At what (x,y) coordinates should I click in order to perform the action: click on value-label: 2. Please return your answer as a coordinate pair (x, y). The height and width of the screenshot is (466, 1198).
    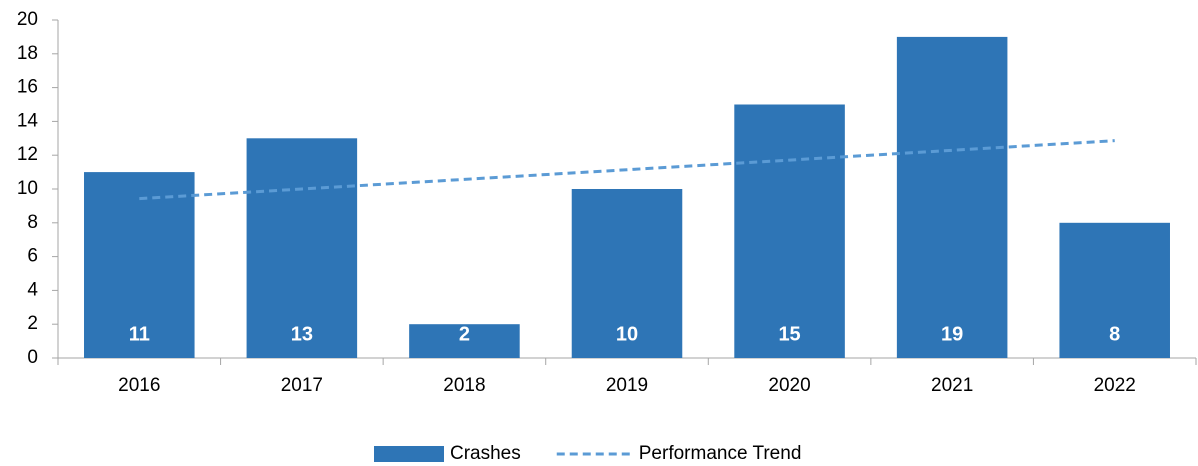
    Looking at the image, I should click on (464, 334).